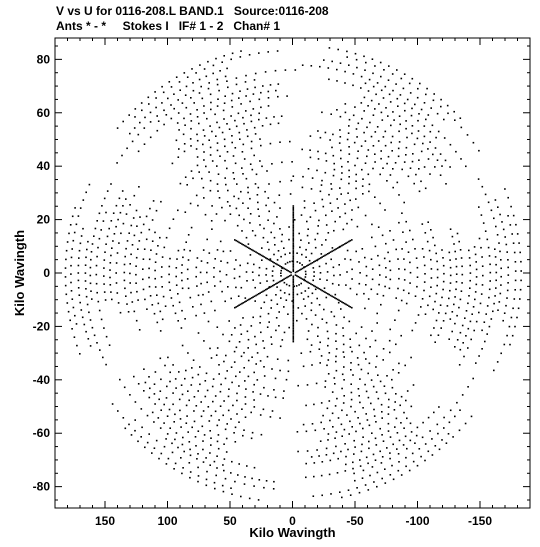  What do you see at coordinates (44, 59) in the screenshot?
I see `y-tick-label: 80` at bounding box center [44, 59].